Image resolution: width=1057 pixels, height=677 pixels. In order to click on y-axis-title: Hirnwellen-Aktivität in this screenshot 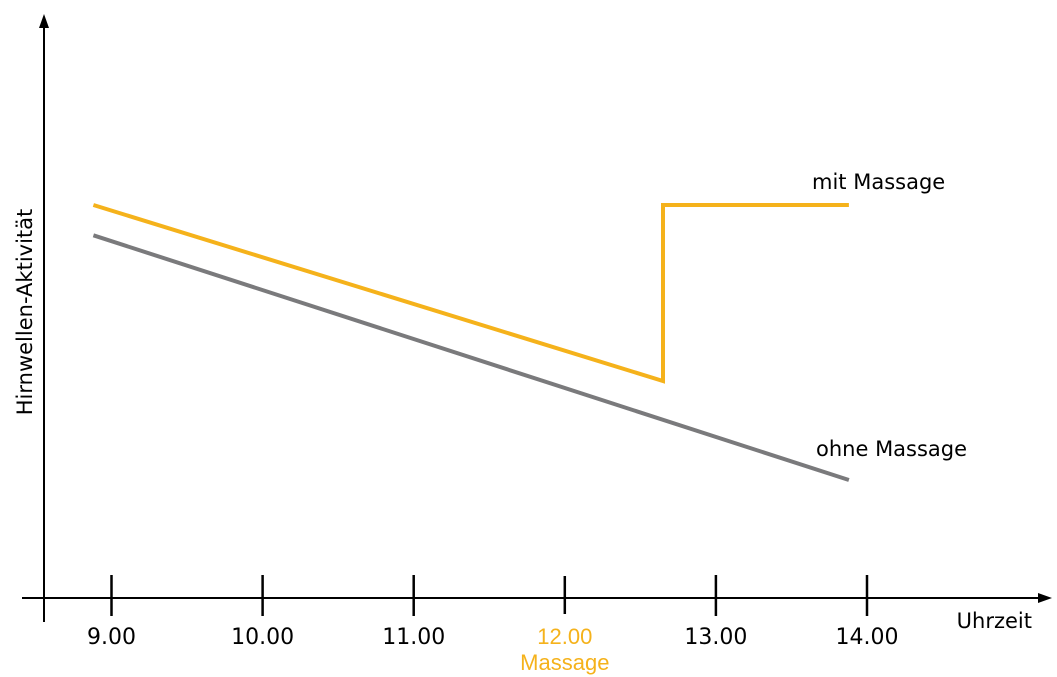, I will do `click(25, 312)`.